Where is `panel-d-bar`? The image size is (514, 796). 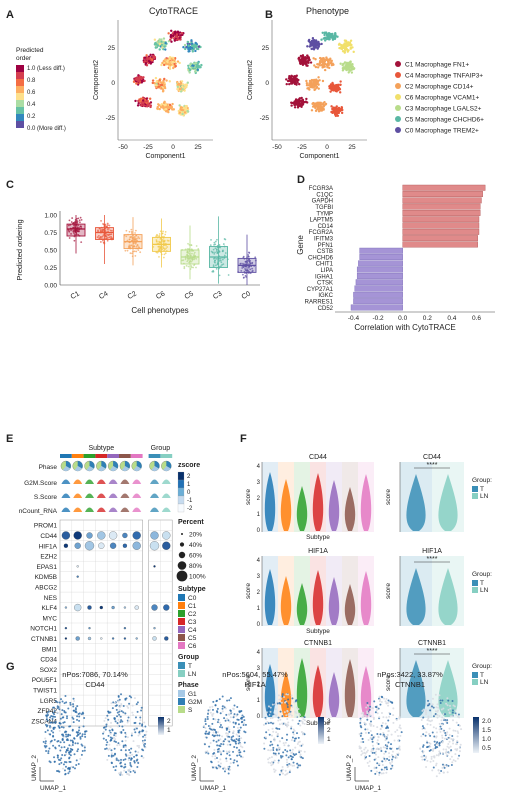
panel-d-bar is located at coordinates (441, 219).